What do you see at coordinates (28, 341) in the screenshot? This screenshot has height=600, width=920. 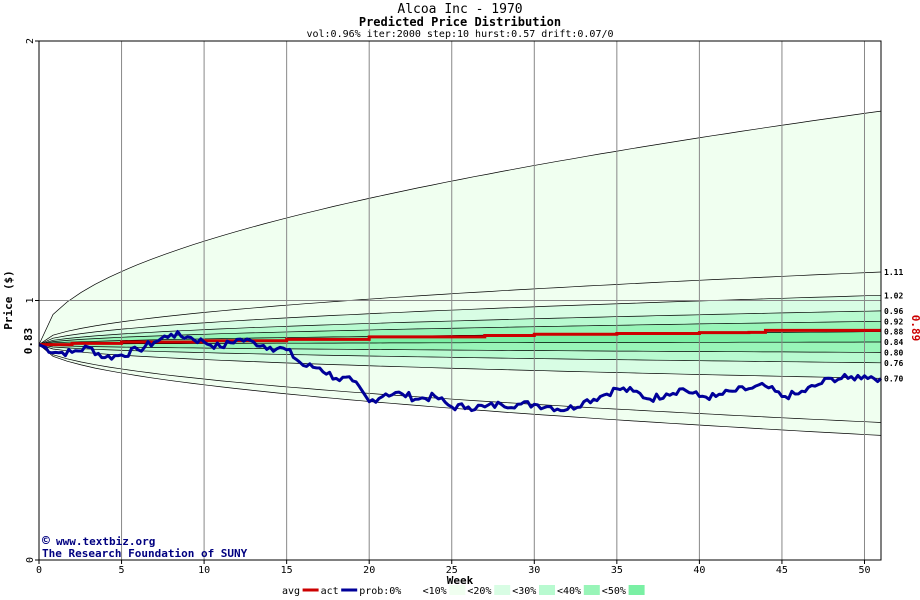 I see `start-price-label: 0.83` at bounding box center [28, 341].